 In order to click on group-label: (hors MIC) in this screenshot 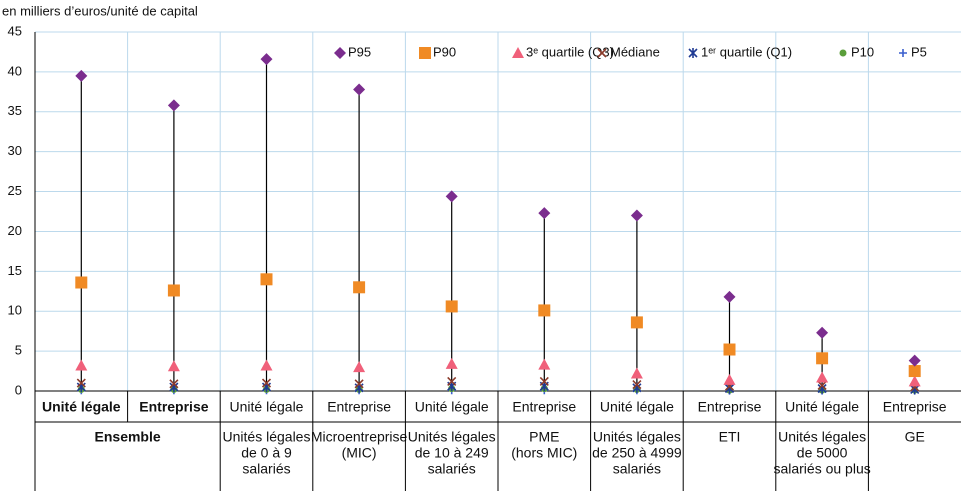, I will do `click(544, 453)`.